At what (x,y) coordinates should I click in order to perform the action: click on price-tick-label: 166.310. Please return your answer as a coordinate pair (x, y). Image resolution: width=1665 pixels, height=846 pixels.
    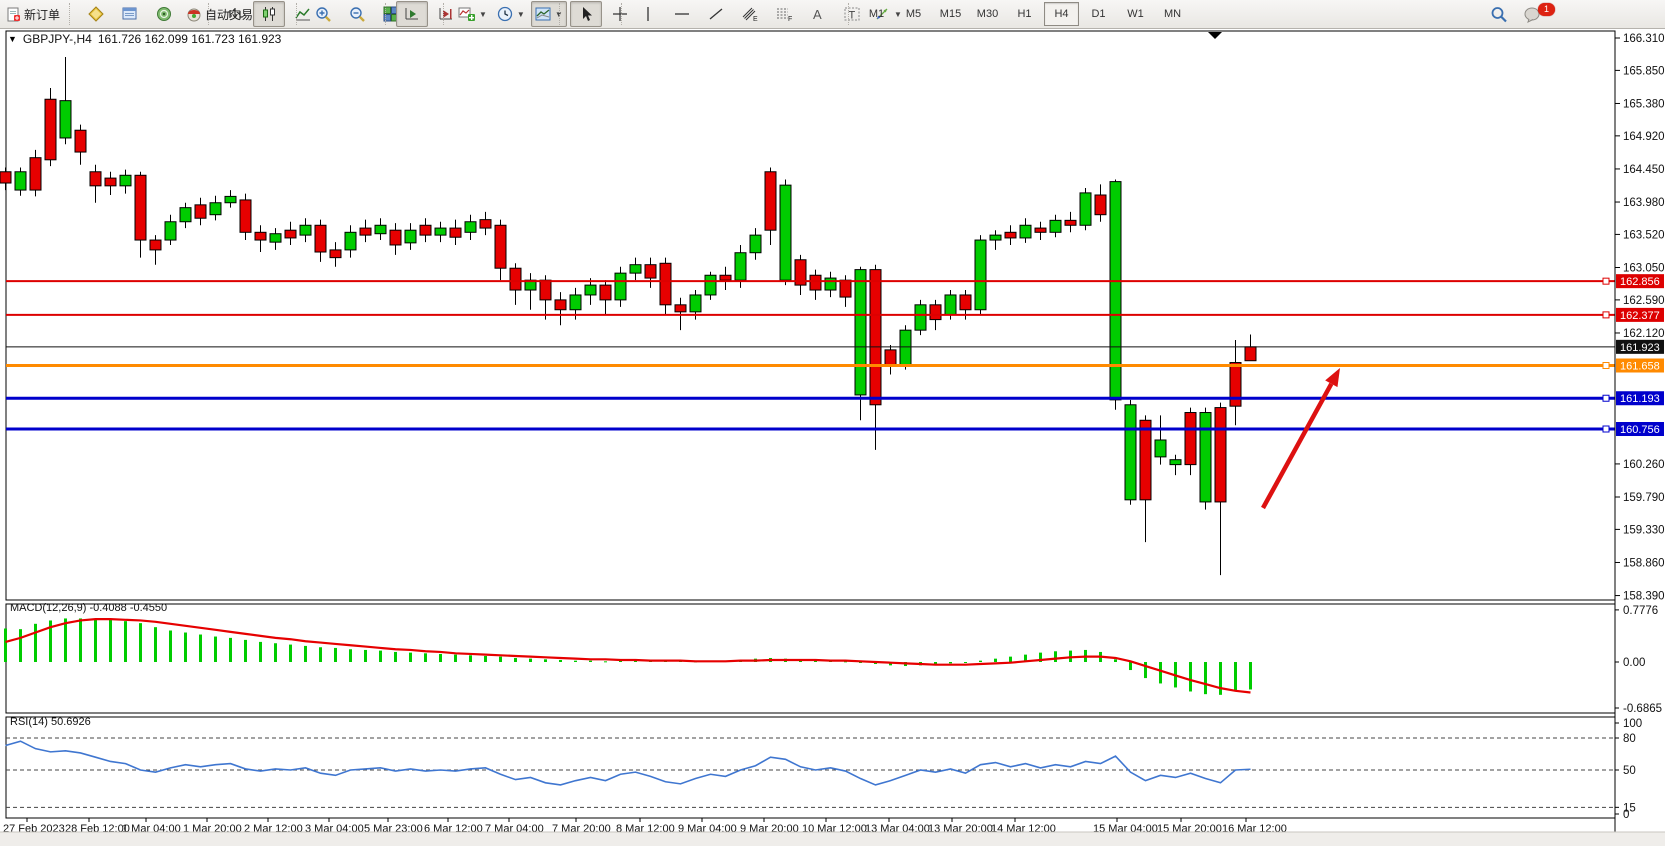
    Looking at the image, I should click on (1644, 39).